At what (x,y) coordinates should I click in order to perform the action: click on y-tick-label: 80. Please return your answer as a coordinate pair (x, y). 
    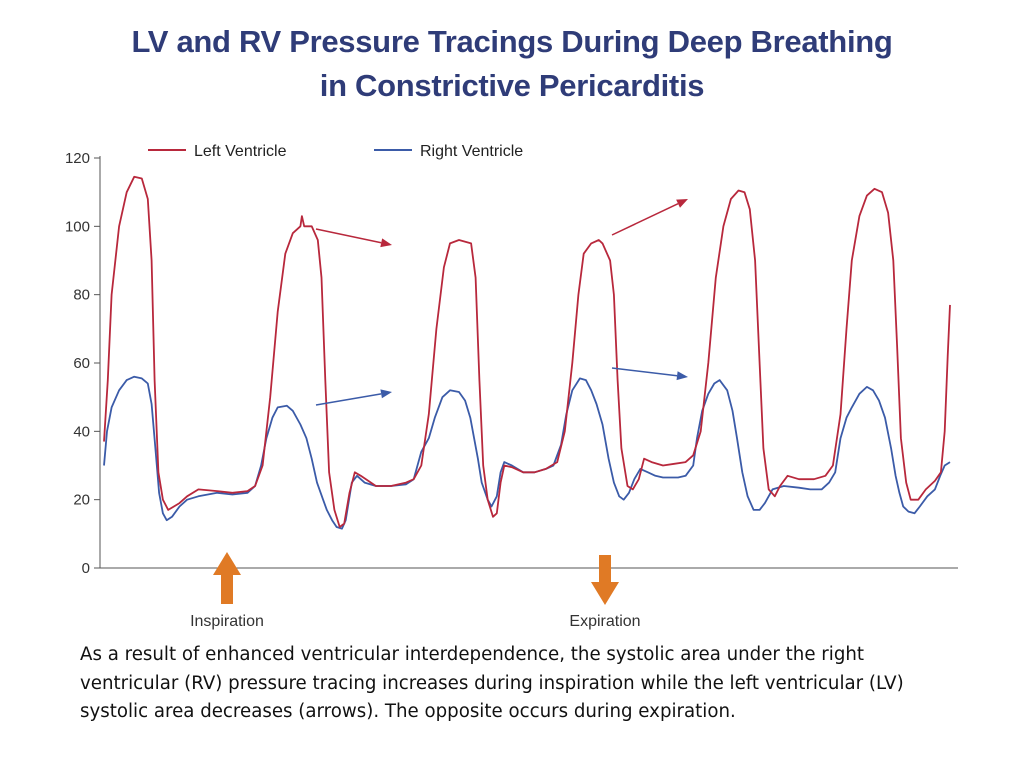
    Looking at the image, I should click on (81, 295).